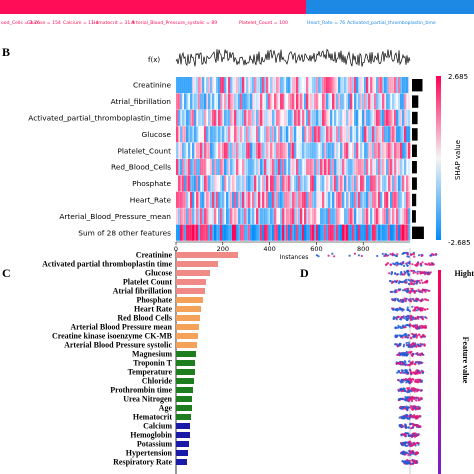 This screenshot has height=474, width=474. What do you see at coordinates (121, 327) in the screenshot?
I see `bar-label: Arterial Blood Pressure mean` at bounding box center [121, 327].